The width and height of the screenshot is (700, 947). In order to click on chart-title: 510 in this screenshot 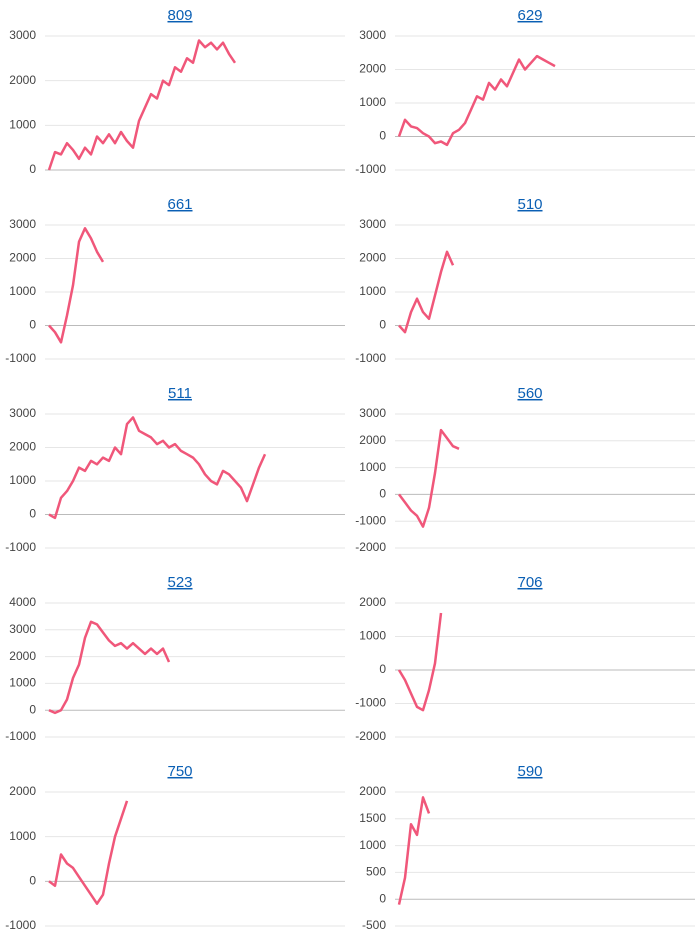, I will do `click(529, 204)`.